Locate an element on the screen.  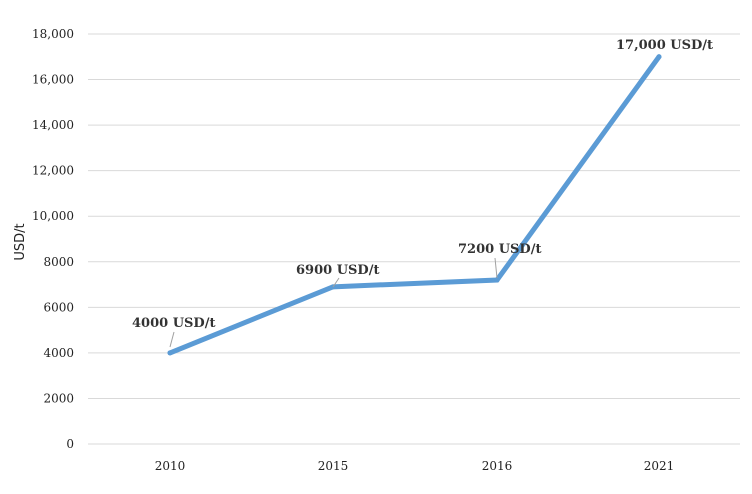
y-tick-label: 10,000 is located at coordinates (53, 216).